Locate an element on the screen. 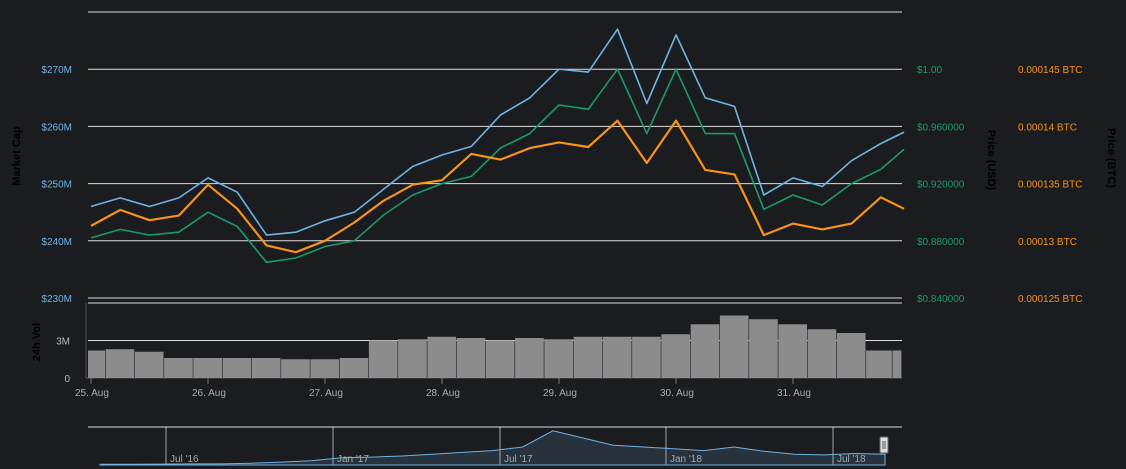 The image size is (1126, 469). x-tick-label: 31. Aug is located at coordinates (794, 393).